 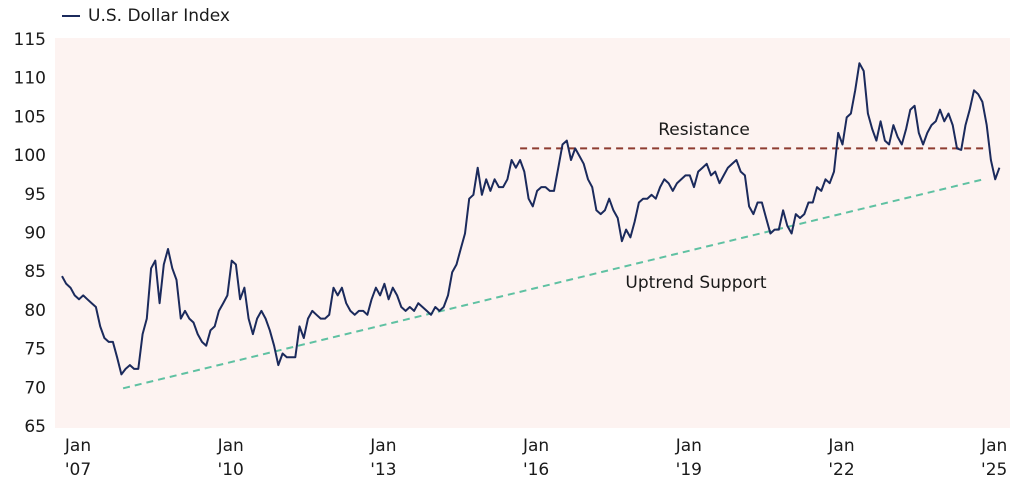 I want to click on x-tick-label: Jan '13, so click(x=383, y=458).